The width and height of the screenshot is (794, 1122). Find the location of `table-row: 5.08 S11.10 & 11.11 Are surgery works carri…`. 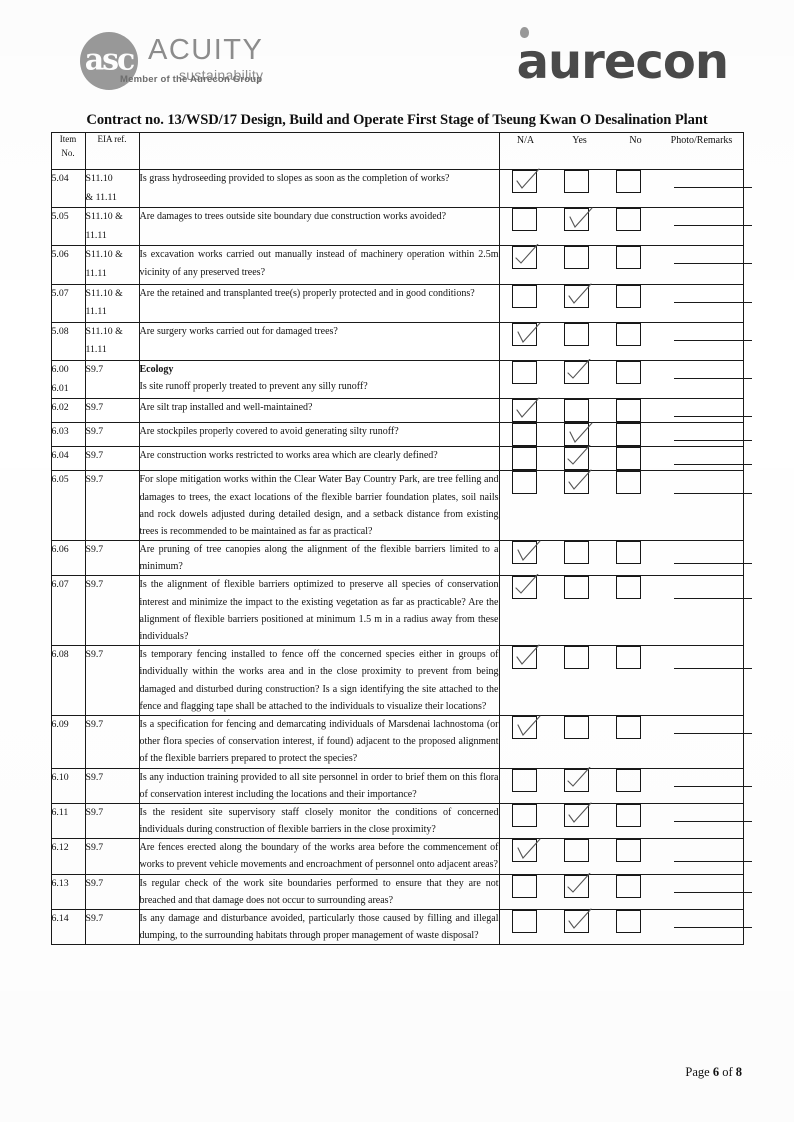

table-row: 5.08 S11.10 & 11.11 Are surgery works carri… is located at coordinates (401, 341).